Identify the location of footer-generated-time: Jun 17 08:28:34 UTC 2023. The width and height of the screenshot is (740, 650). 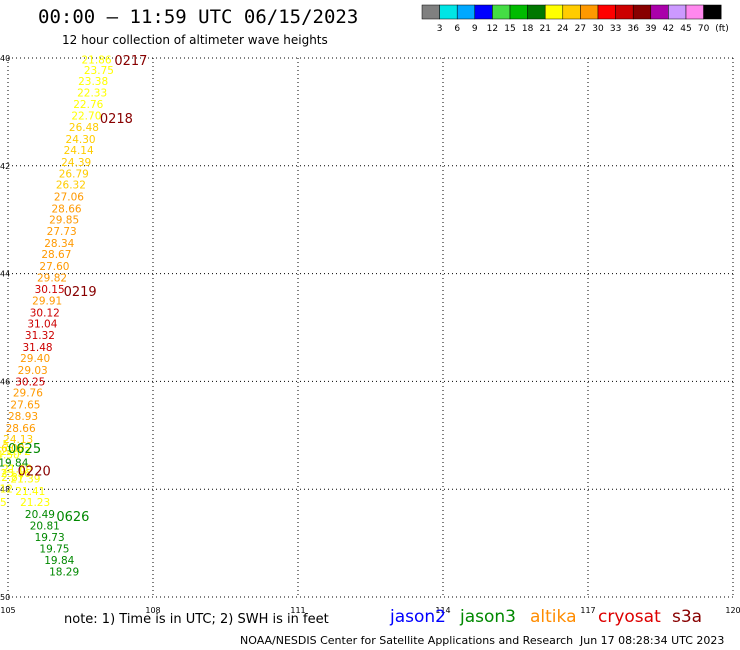
(652, 640).